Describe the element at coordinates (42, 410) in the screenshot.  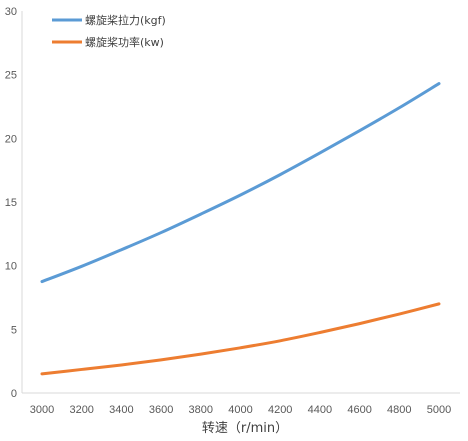
I see `x-tick-label: 3000` at that location.